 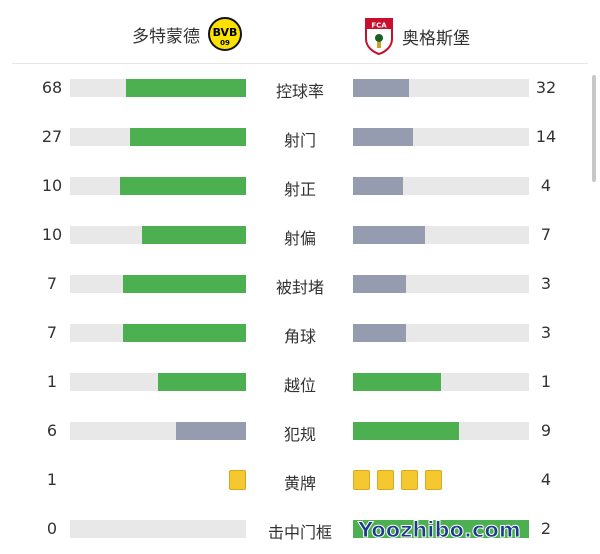 What do you see at coordinates (299, 91) in the screenshot?
I see `stat-label: 控球率` at bounding box center [299, 91].